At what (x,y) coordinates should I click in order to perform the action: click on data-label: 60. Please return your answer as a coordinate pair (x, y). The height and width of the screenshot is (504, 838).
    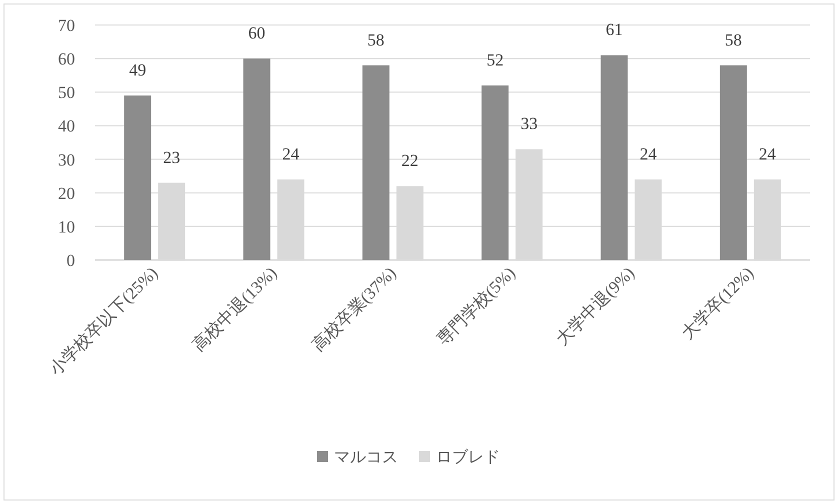
    Looking at the image, I should click on (257, 33).